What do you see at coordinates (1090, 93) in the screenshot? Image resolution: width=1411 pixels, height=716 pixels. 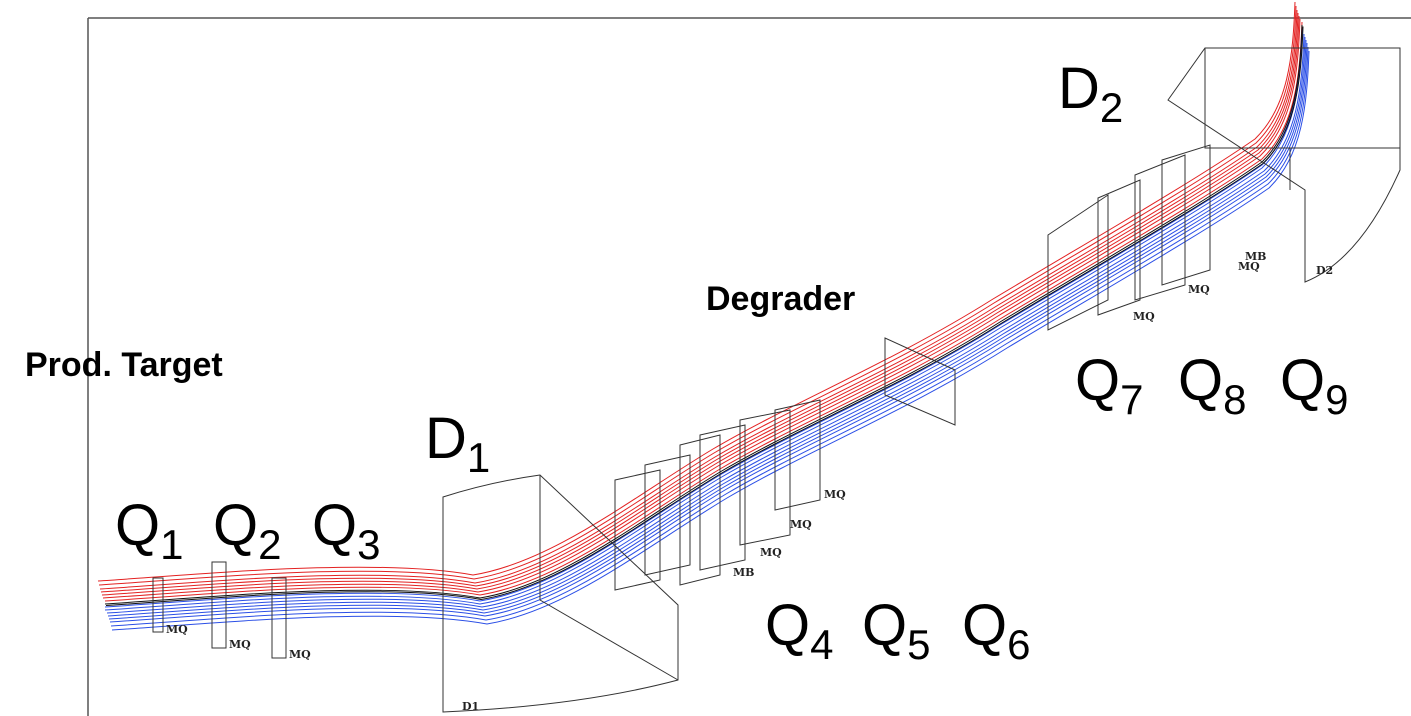 I see `dipole-label: D2` at bounding box center [1090, 93].